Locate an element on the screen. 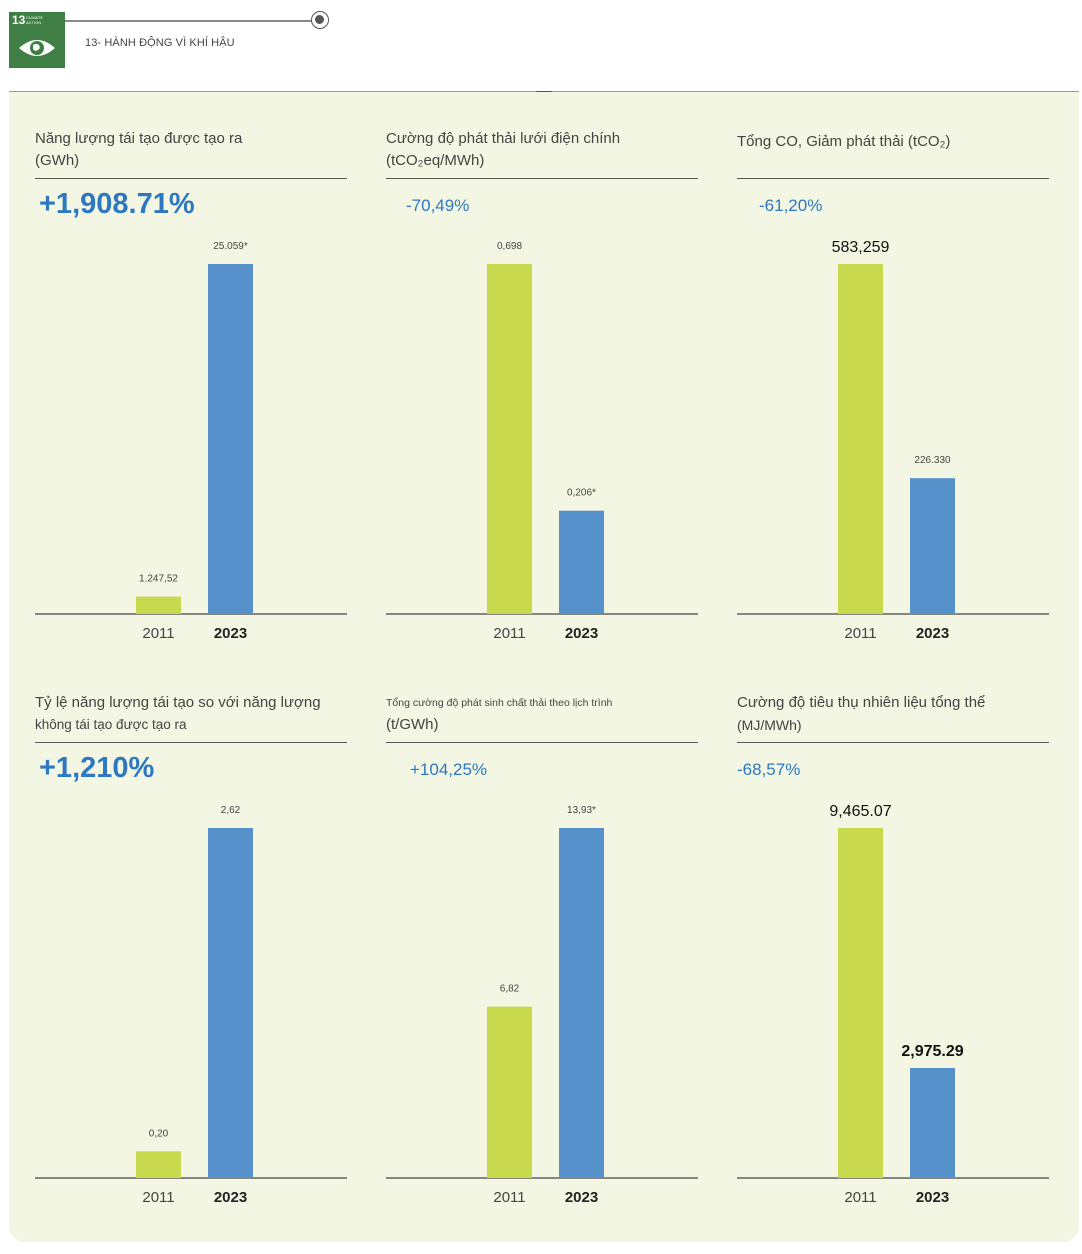 The image size is (1082, 1254). card-title: Tổng CO, Giảm phát thải (tCO₂) is located at coordinates (894, 142).